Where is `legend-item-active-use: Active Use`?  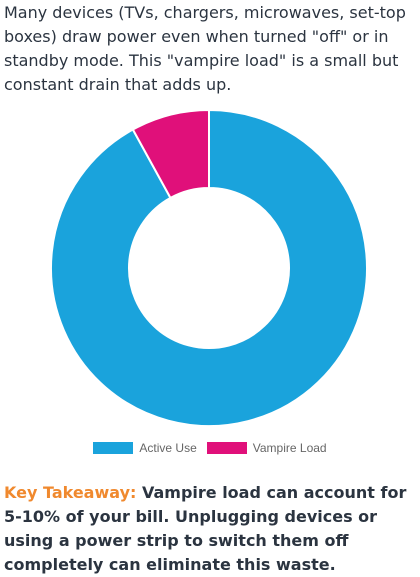 legend-item-active-use: Active Use is located at coordinates (145, 448).